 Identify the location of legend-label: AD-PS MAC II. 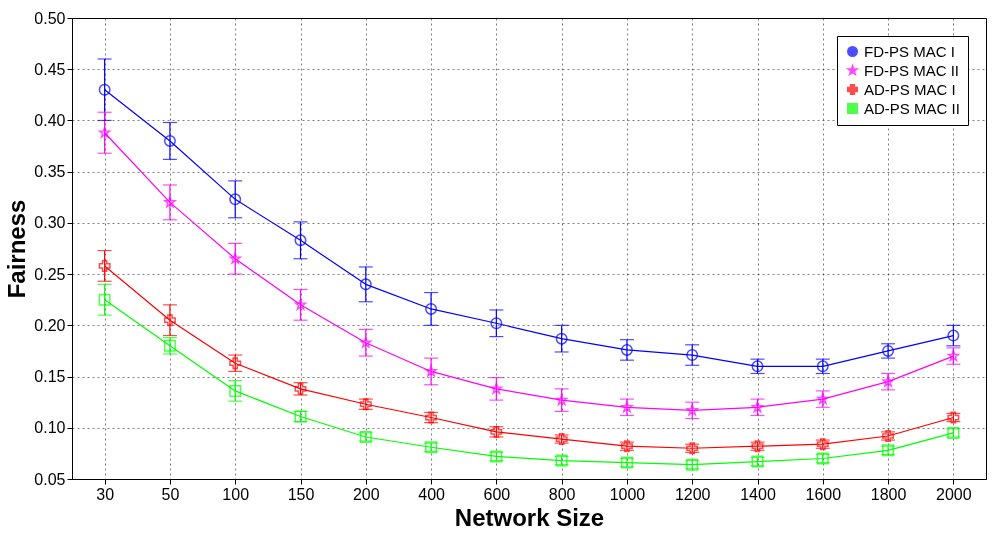
(912, 108).